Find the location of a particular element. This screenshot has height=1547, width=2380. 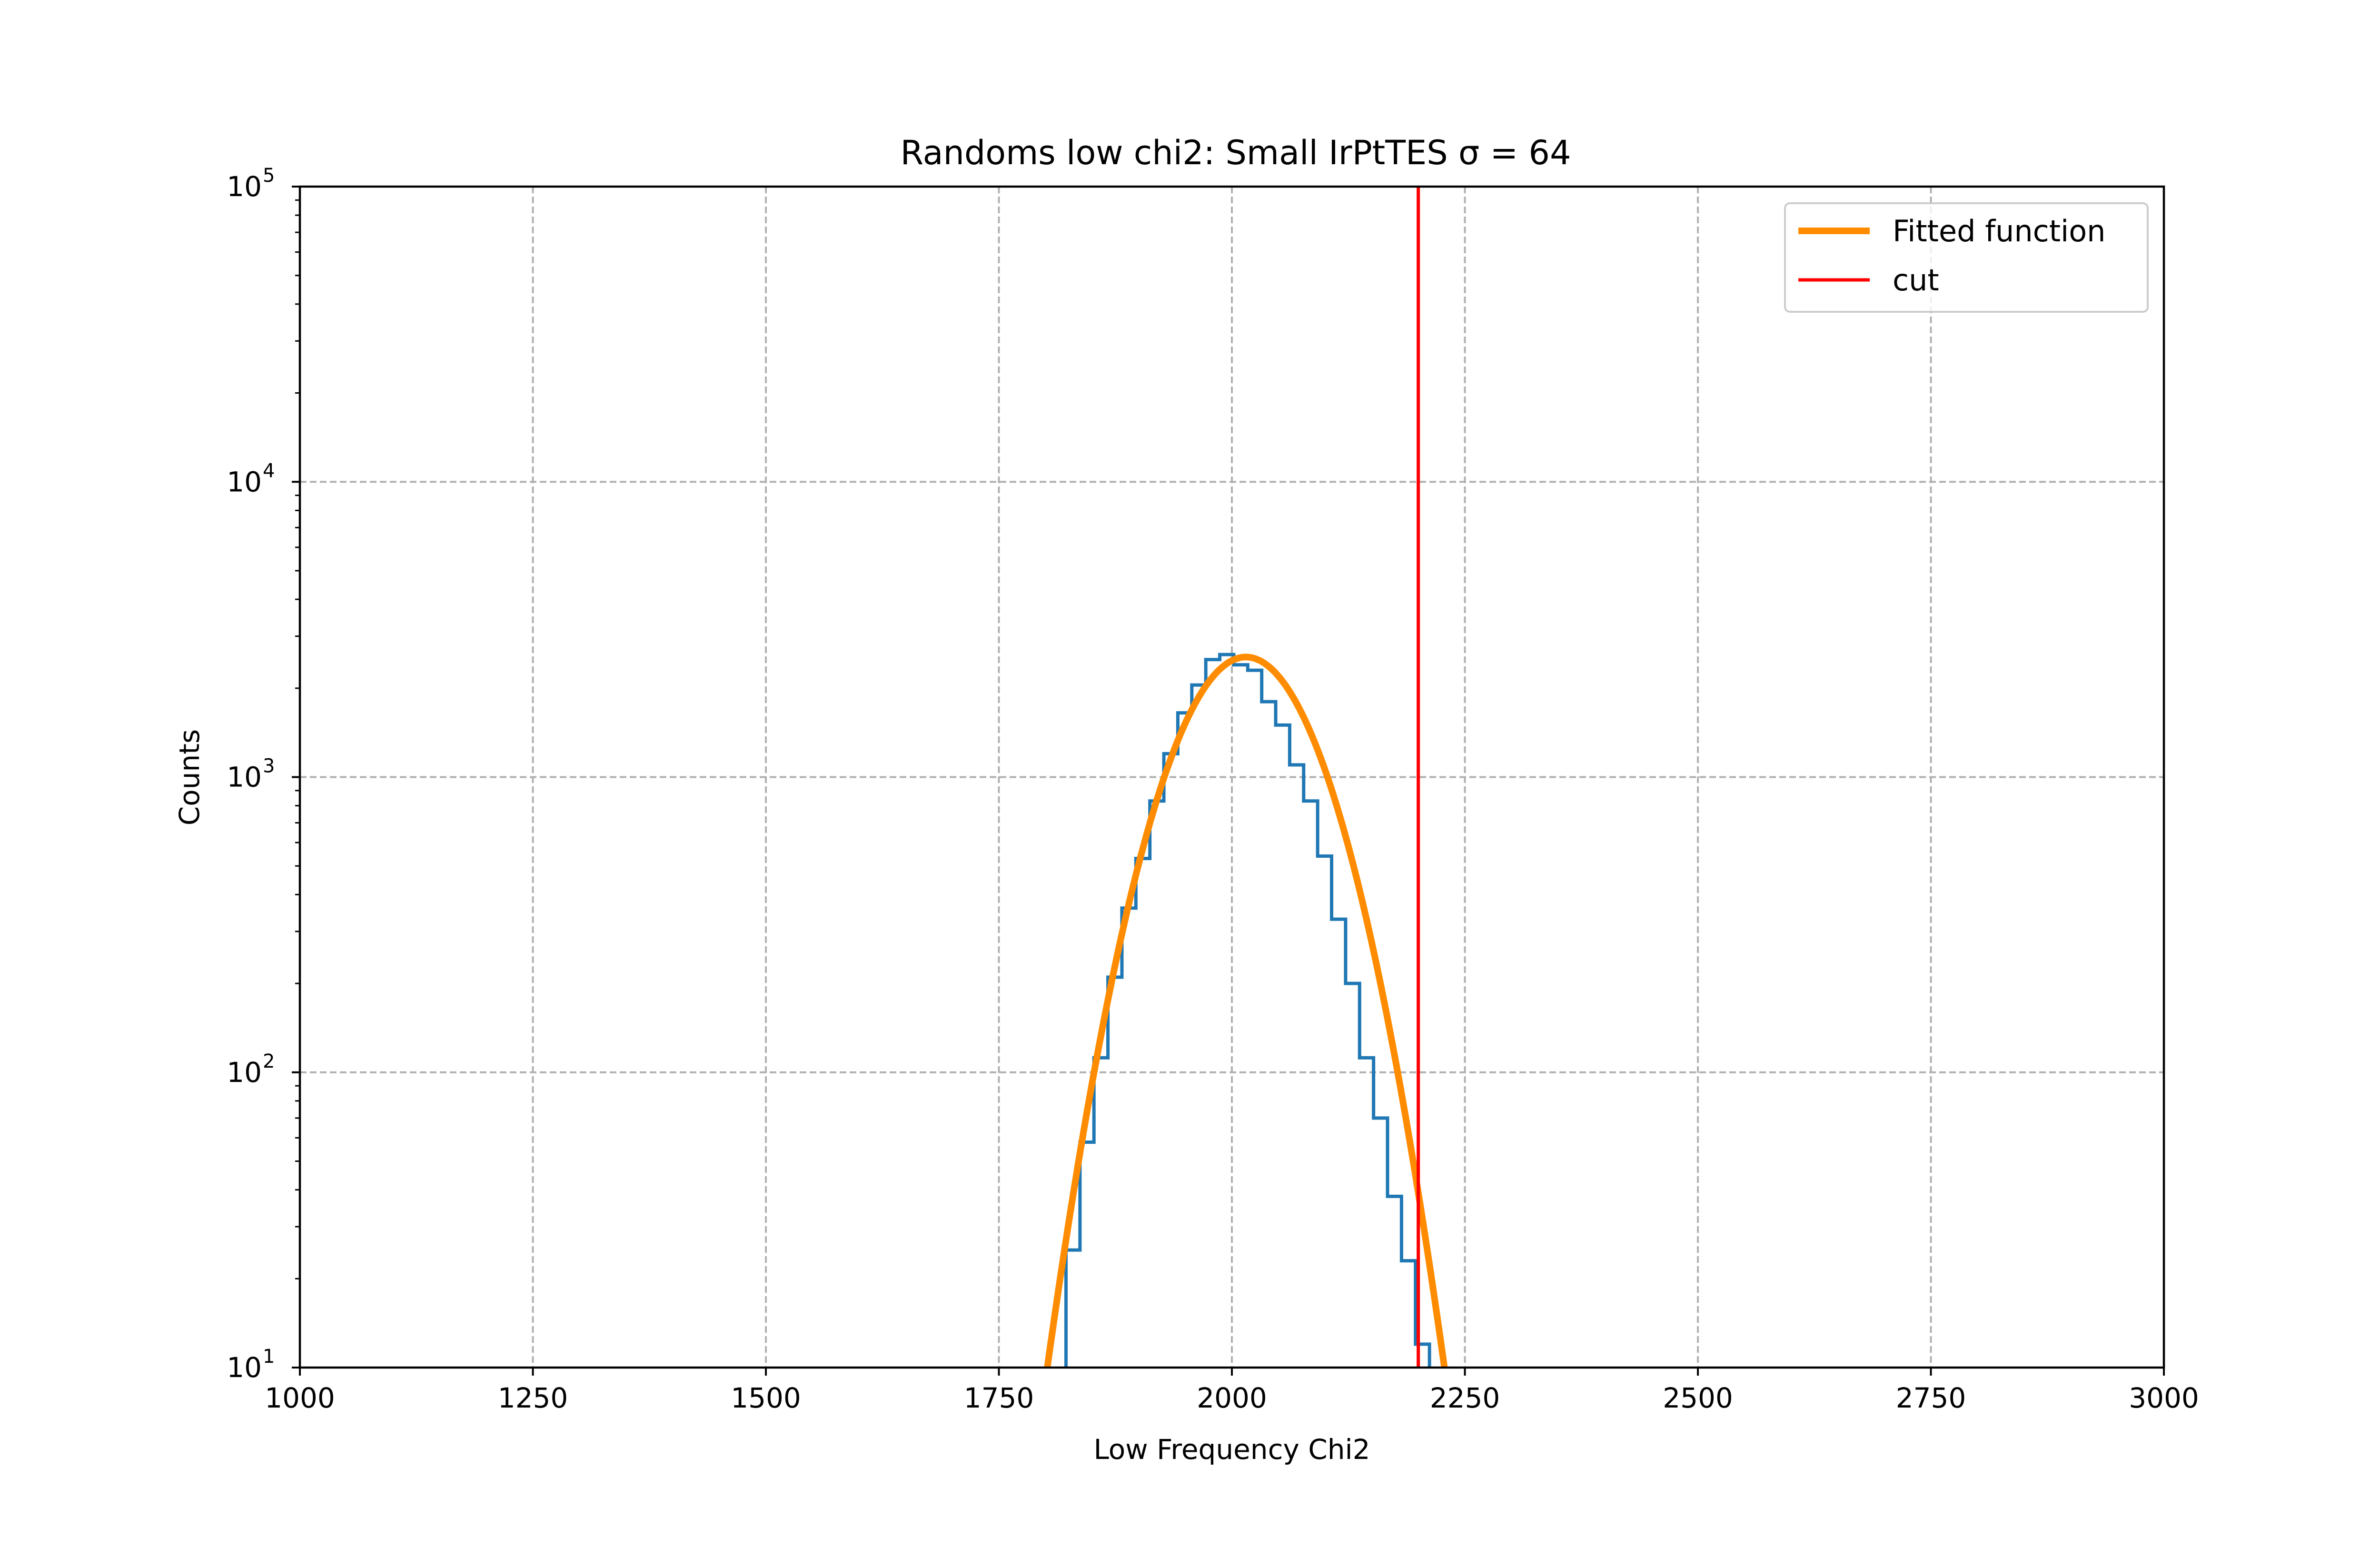

legend: Fitted function cut is located at coordinates (1966, 257).